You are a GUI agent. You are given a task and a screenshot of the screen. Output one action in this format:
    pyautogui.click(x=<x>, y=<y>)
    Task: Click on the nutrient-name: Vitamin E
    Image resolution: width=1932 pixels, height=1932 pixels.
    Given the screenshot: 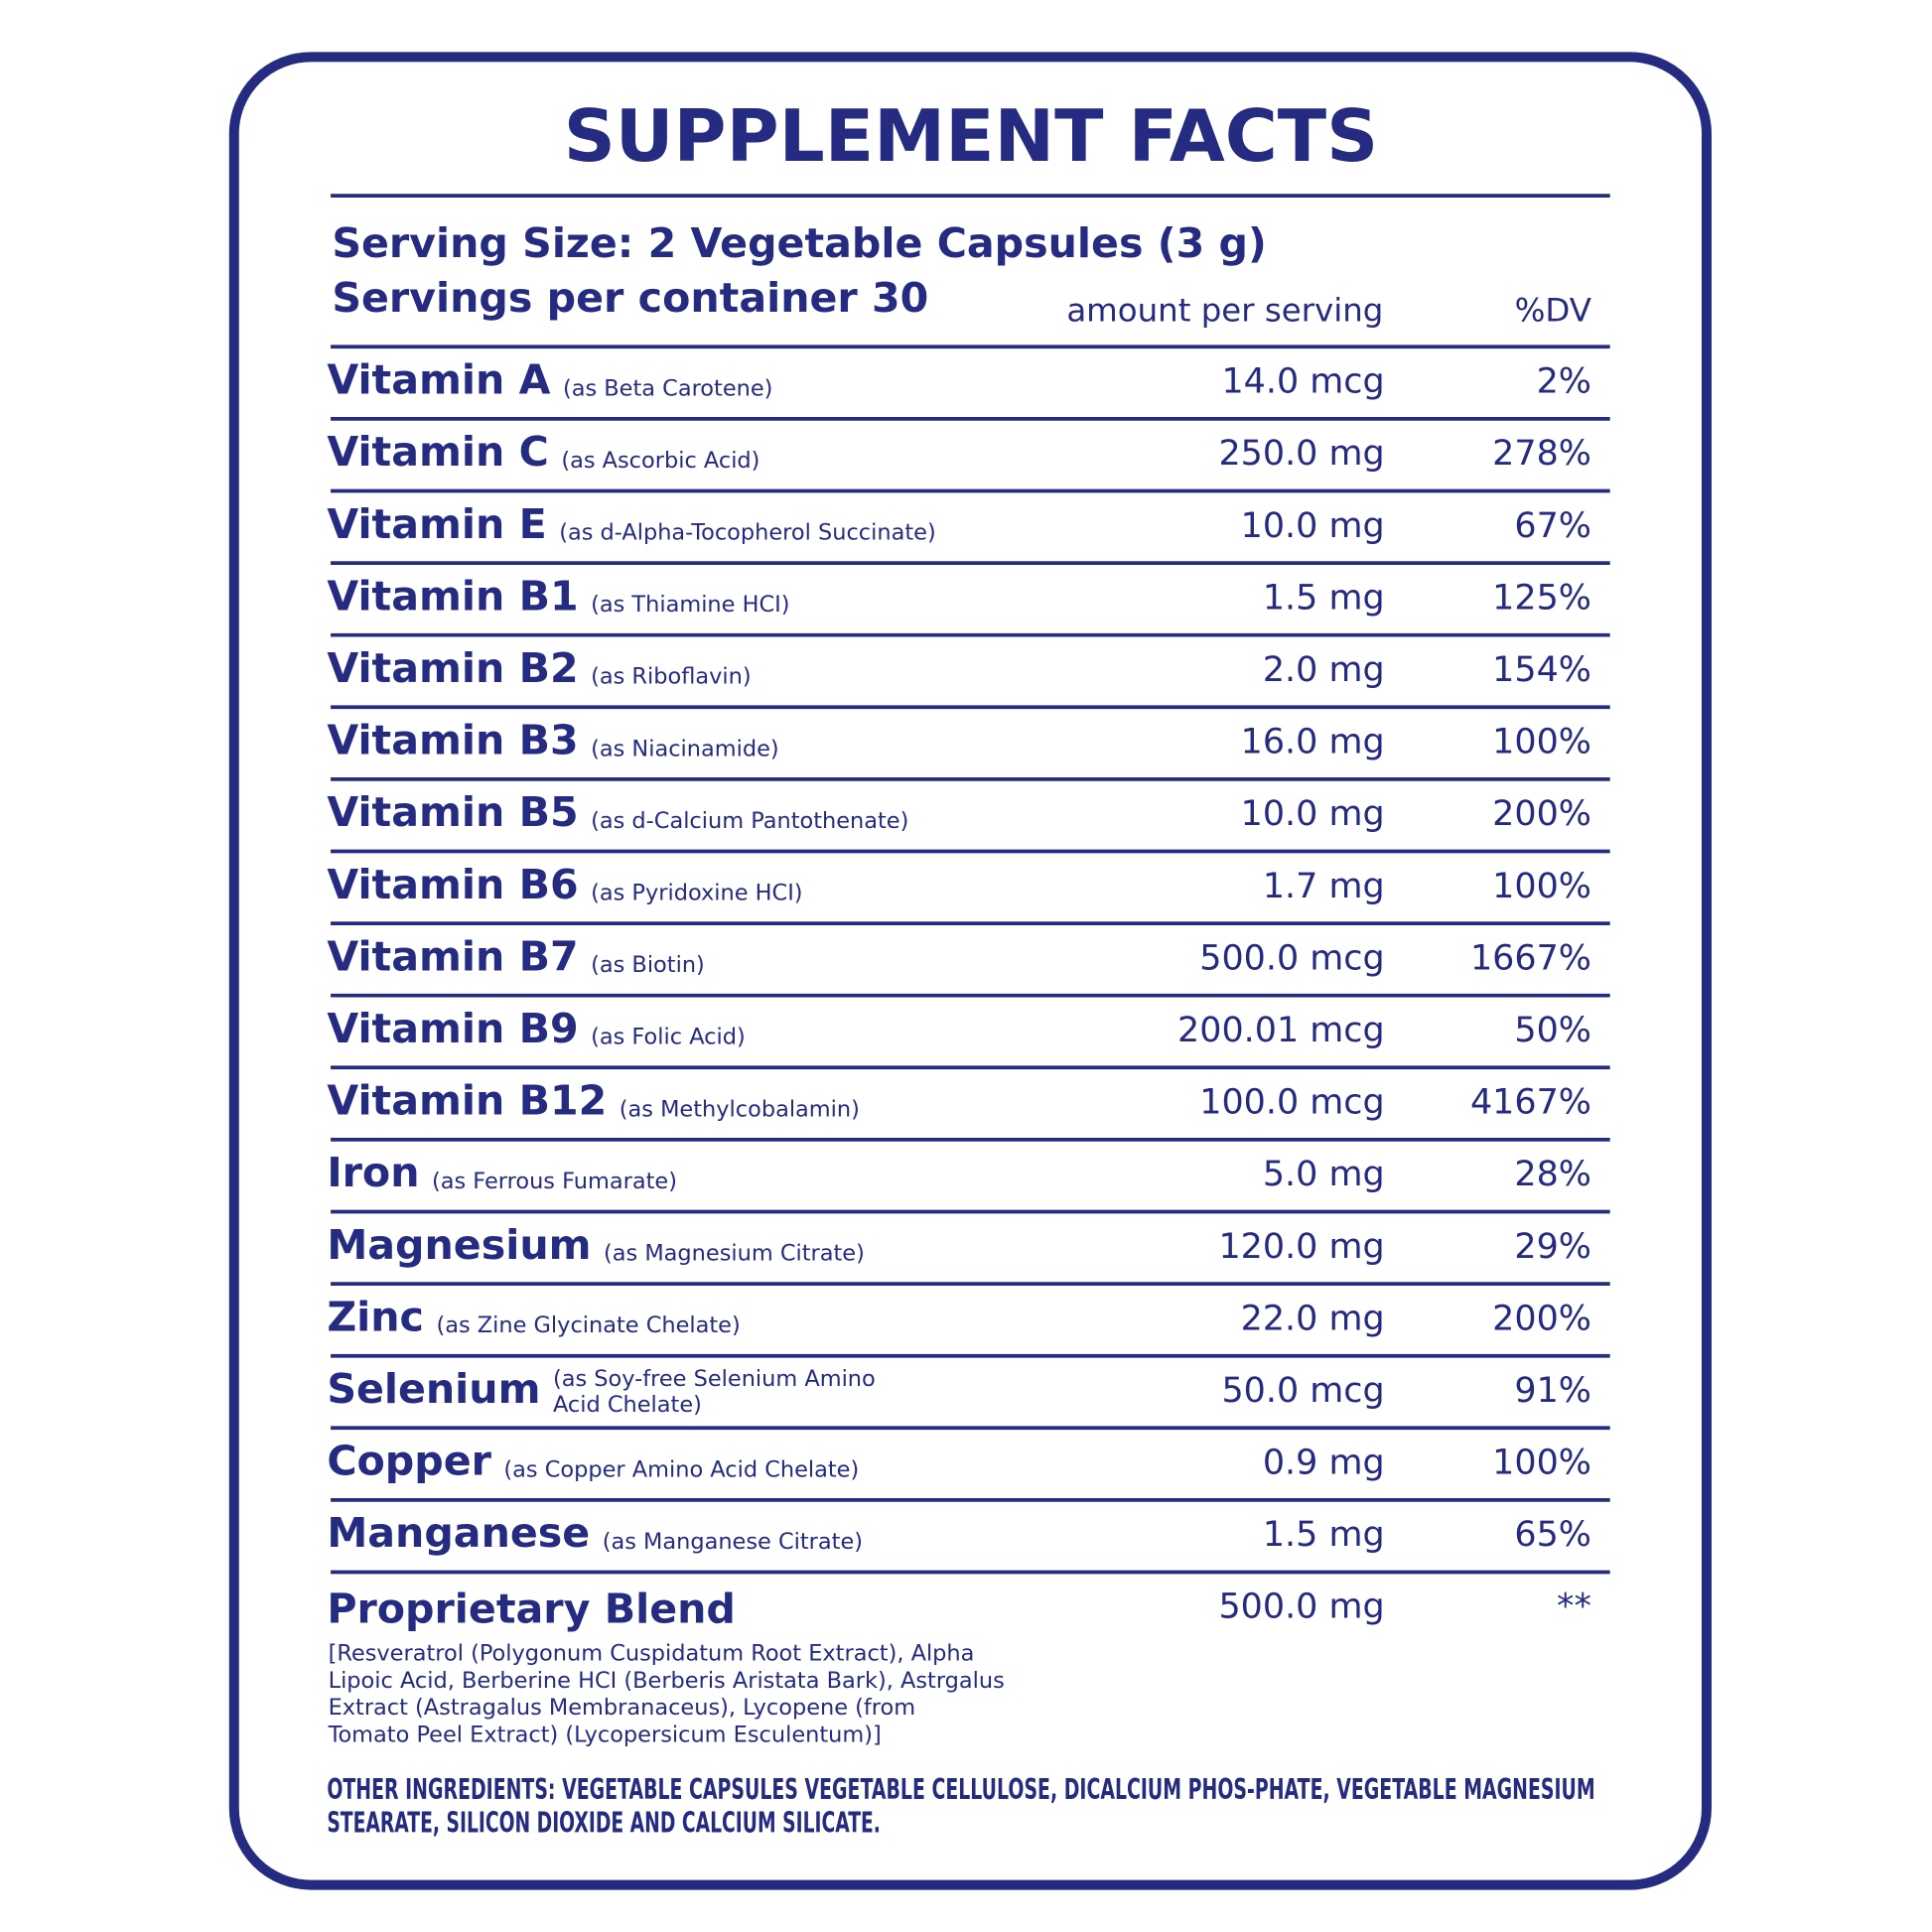 What is the action you would take?
    pyautogui.click(x=436, y=524)
    